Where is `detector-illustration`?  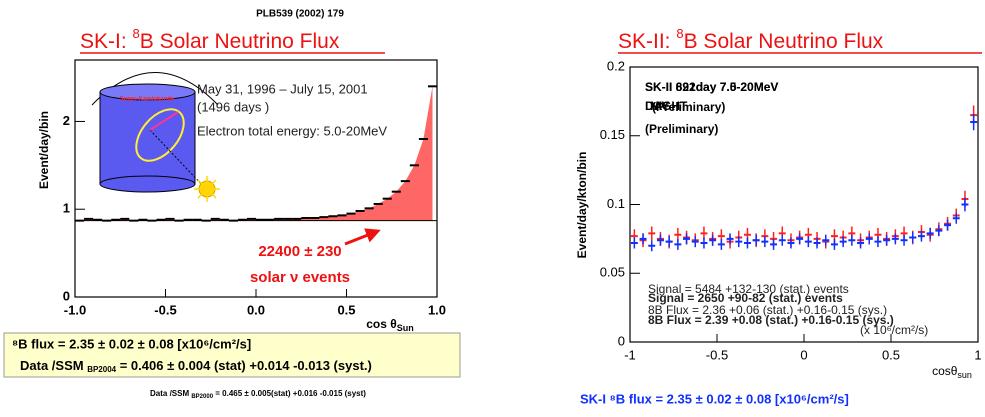 detector-illustration is located at coordinates (155, 137).